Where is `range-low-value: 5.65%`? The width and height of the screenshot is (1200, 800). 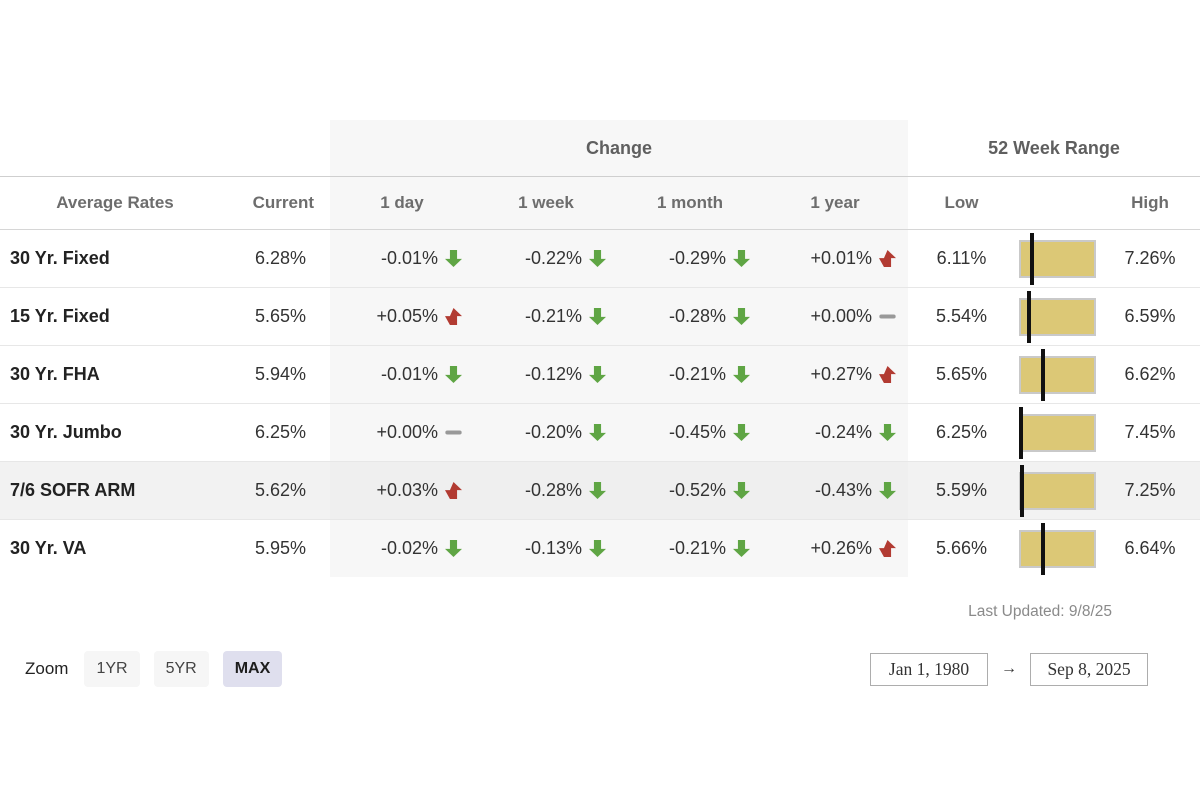
range-low-value: 5.65% is located at coordinates (961, 374).